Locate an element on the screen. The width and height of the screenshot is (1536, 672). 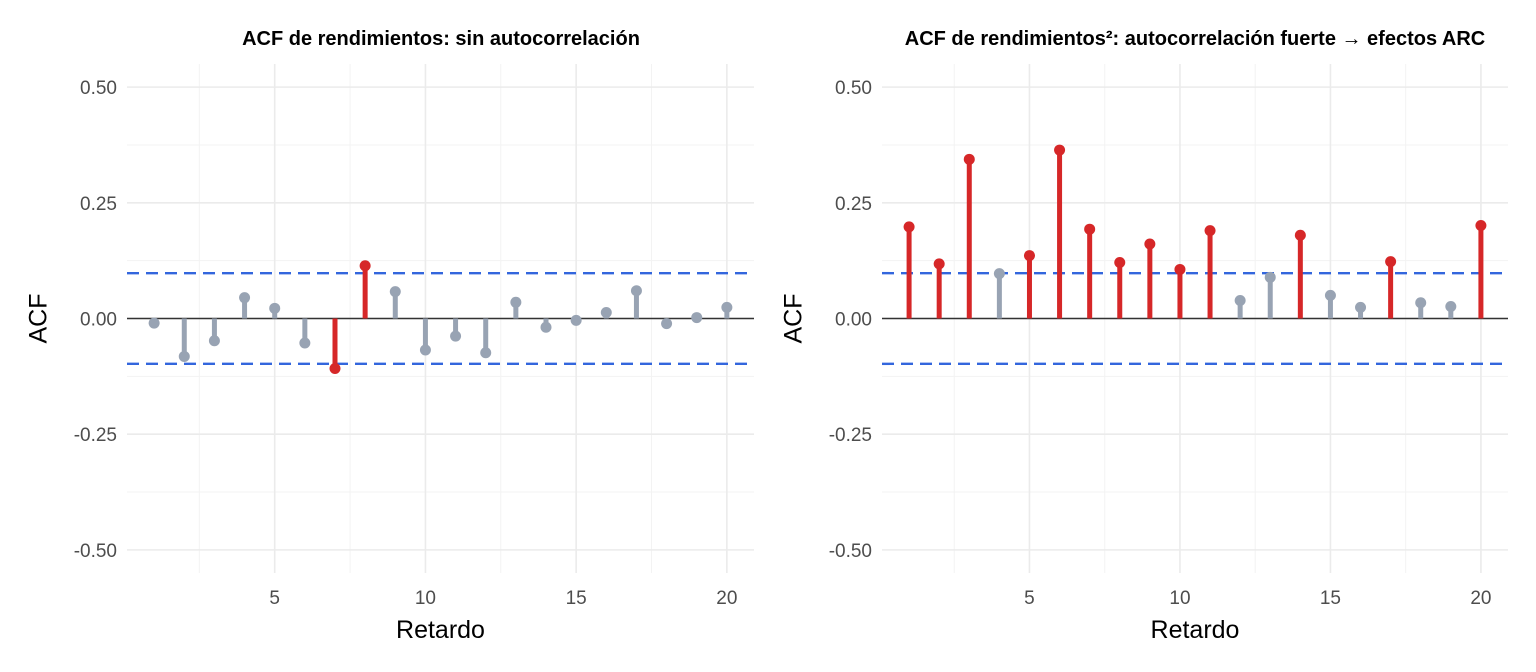
panel-2-x-tick-label: 5 is located at coordinates (1029, 598).